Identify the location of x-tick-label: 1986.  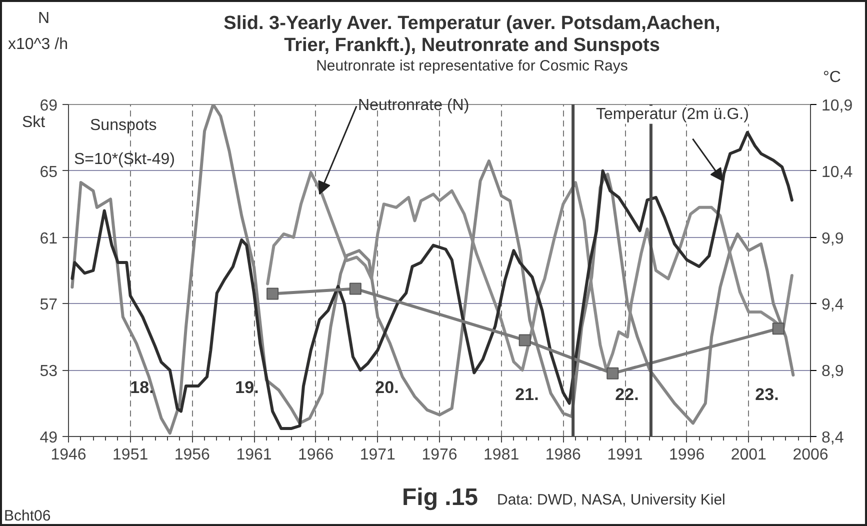
(563, 455).